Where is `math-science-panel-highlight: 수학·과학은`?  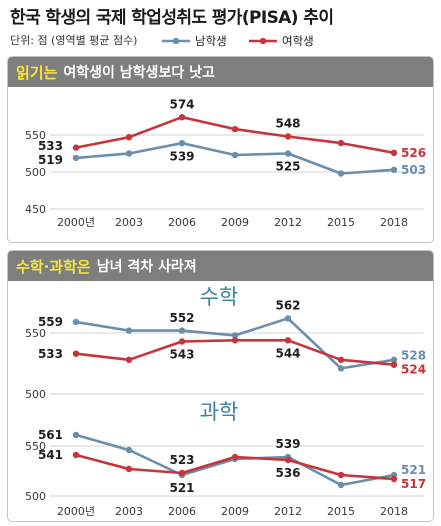 math-science-panel-highlight: 수학·과학은 is located at coordinates (53, 266).